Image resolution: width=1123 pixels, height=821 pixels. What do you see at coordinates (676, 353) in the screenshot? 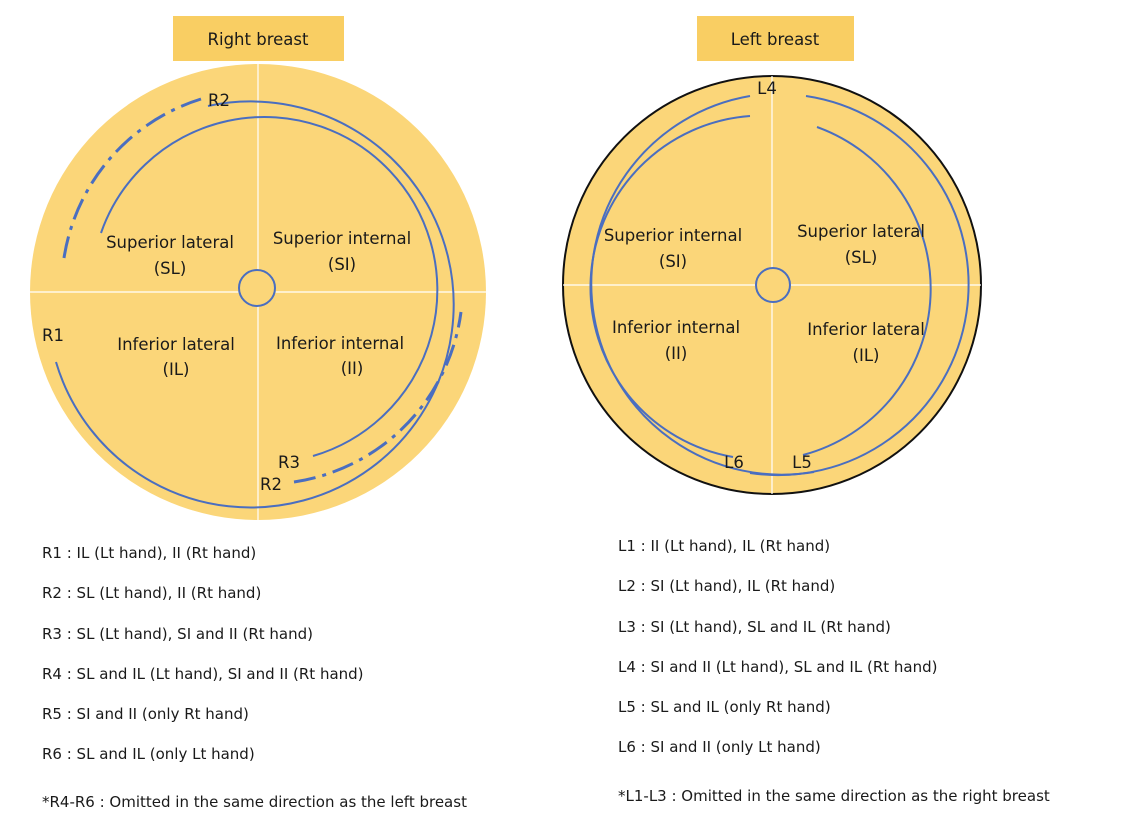
I see `left-quadrant-ii-line2: (II)` at bounding box center [676, 353].